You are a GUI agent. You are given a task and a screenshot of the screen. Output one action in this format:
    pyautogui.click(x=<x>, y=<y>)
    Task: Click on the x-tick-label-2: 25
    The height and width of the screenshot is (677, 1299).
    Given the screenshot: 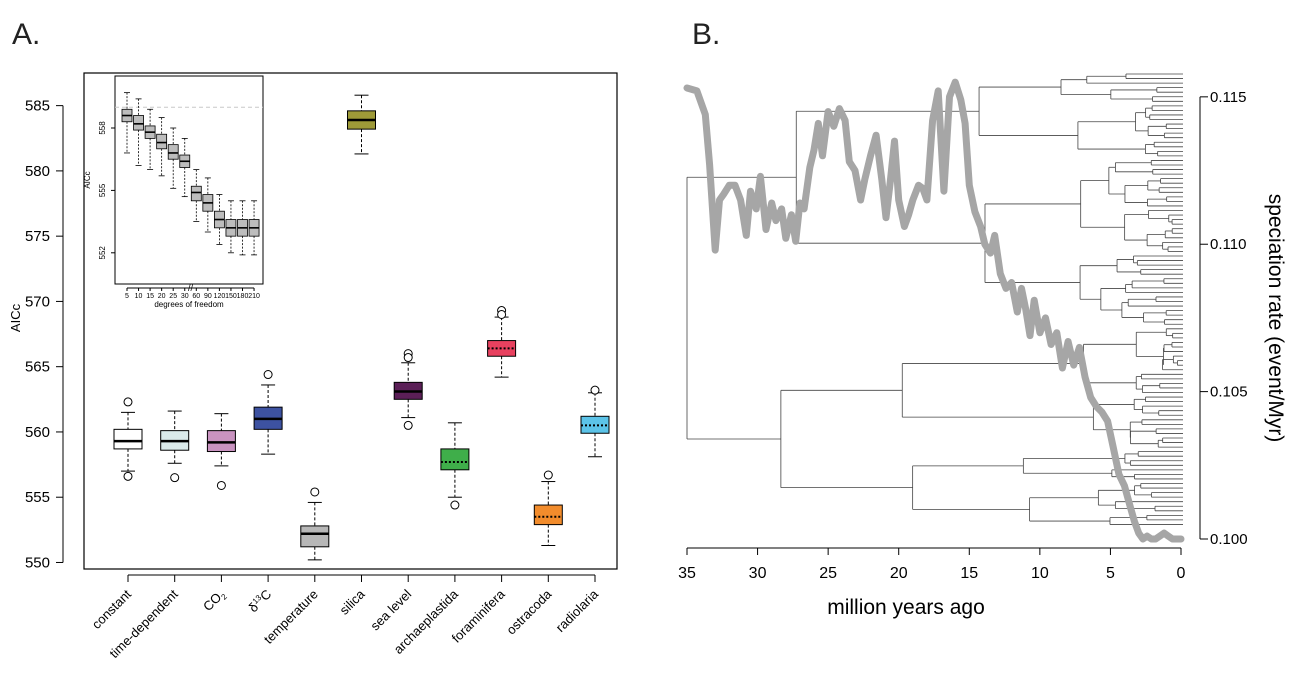 What is the action you would take?
    pyautogui.click(x=828, y=573)
    